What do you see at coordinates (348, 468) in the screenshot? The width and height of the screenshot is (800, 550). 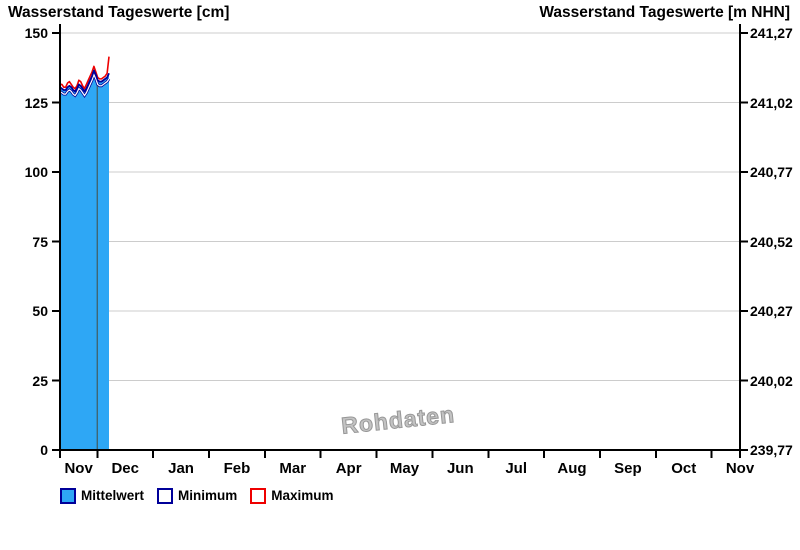 I see `x-month-label: Apr` at bounding box center [348, 468].